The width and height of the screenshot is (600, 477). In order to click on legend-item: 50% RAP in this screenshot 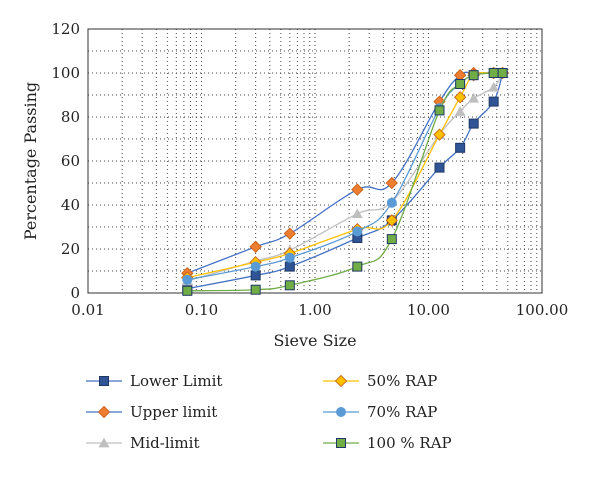, I will do `click(380, 381)`.